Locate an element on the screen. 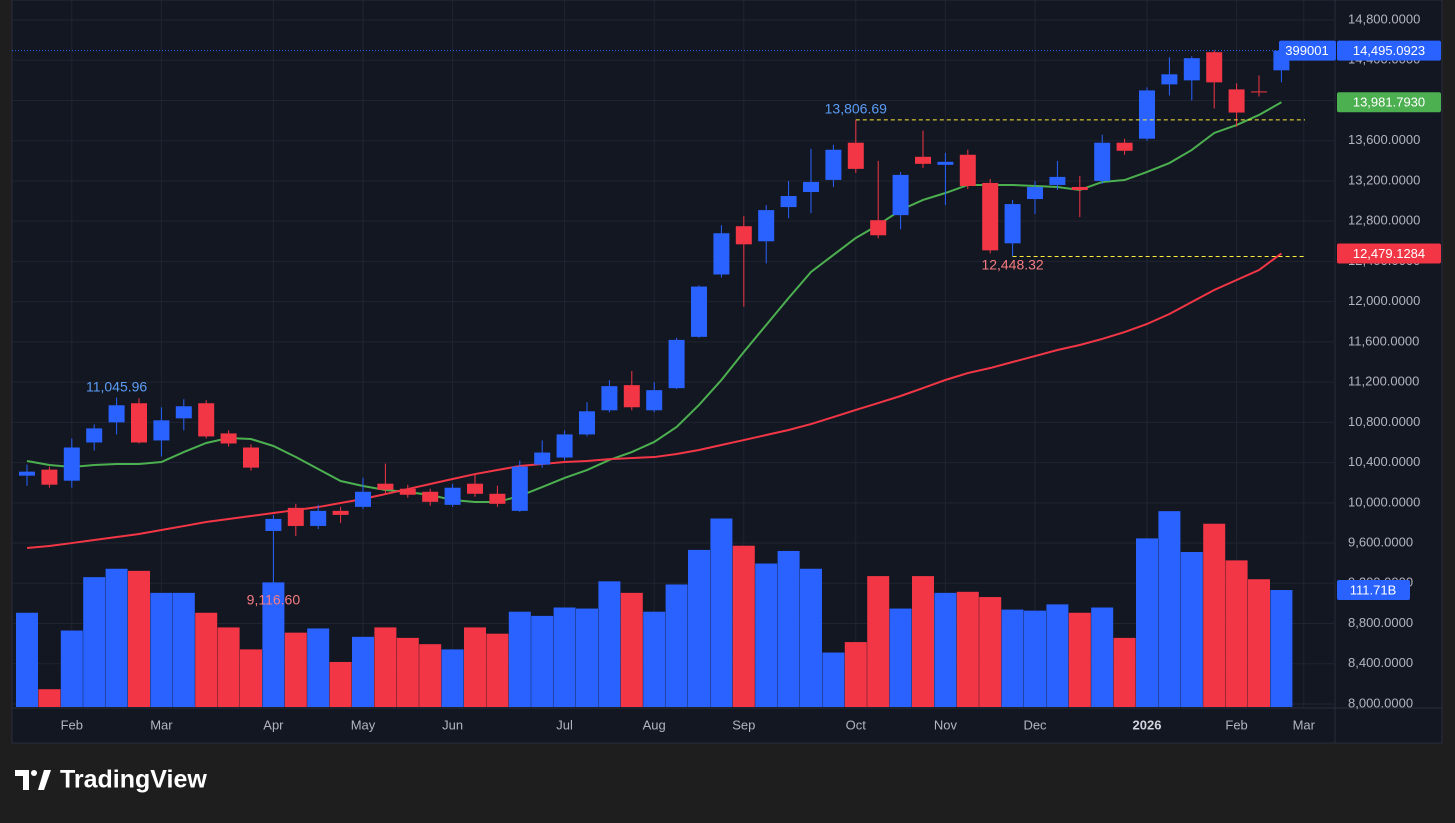  volume-tag is located at coordinates (1373, 590).